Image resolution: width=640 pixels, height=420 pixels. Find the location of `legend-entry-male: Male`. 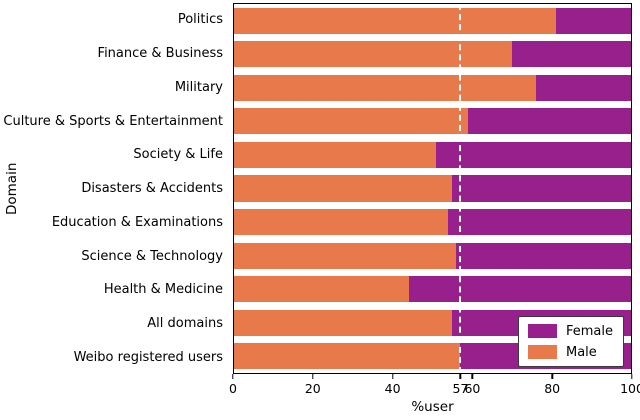

legend-entry-male: Male is located at coordinates (570, 352).